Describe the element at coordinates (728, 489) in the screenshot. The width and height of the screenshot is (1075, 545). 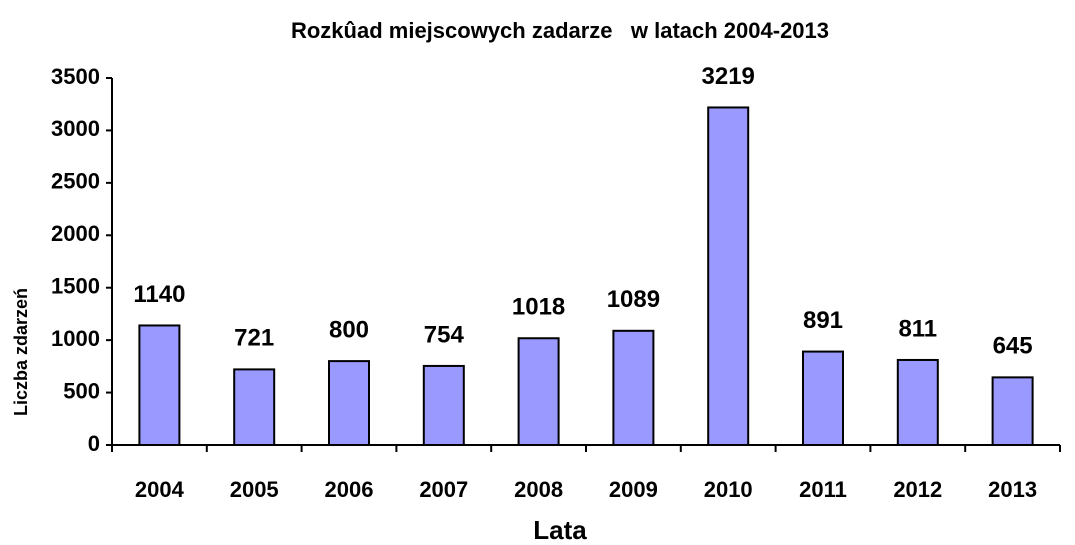
I see `x-tick-label: 2010` at that location.